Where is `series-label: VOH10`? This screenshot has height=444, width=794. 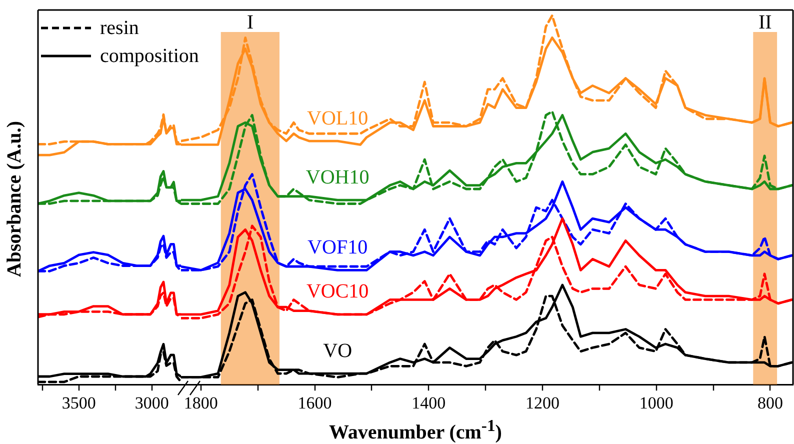
series-label: VOH10 is located at coordinates (338, 177).